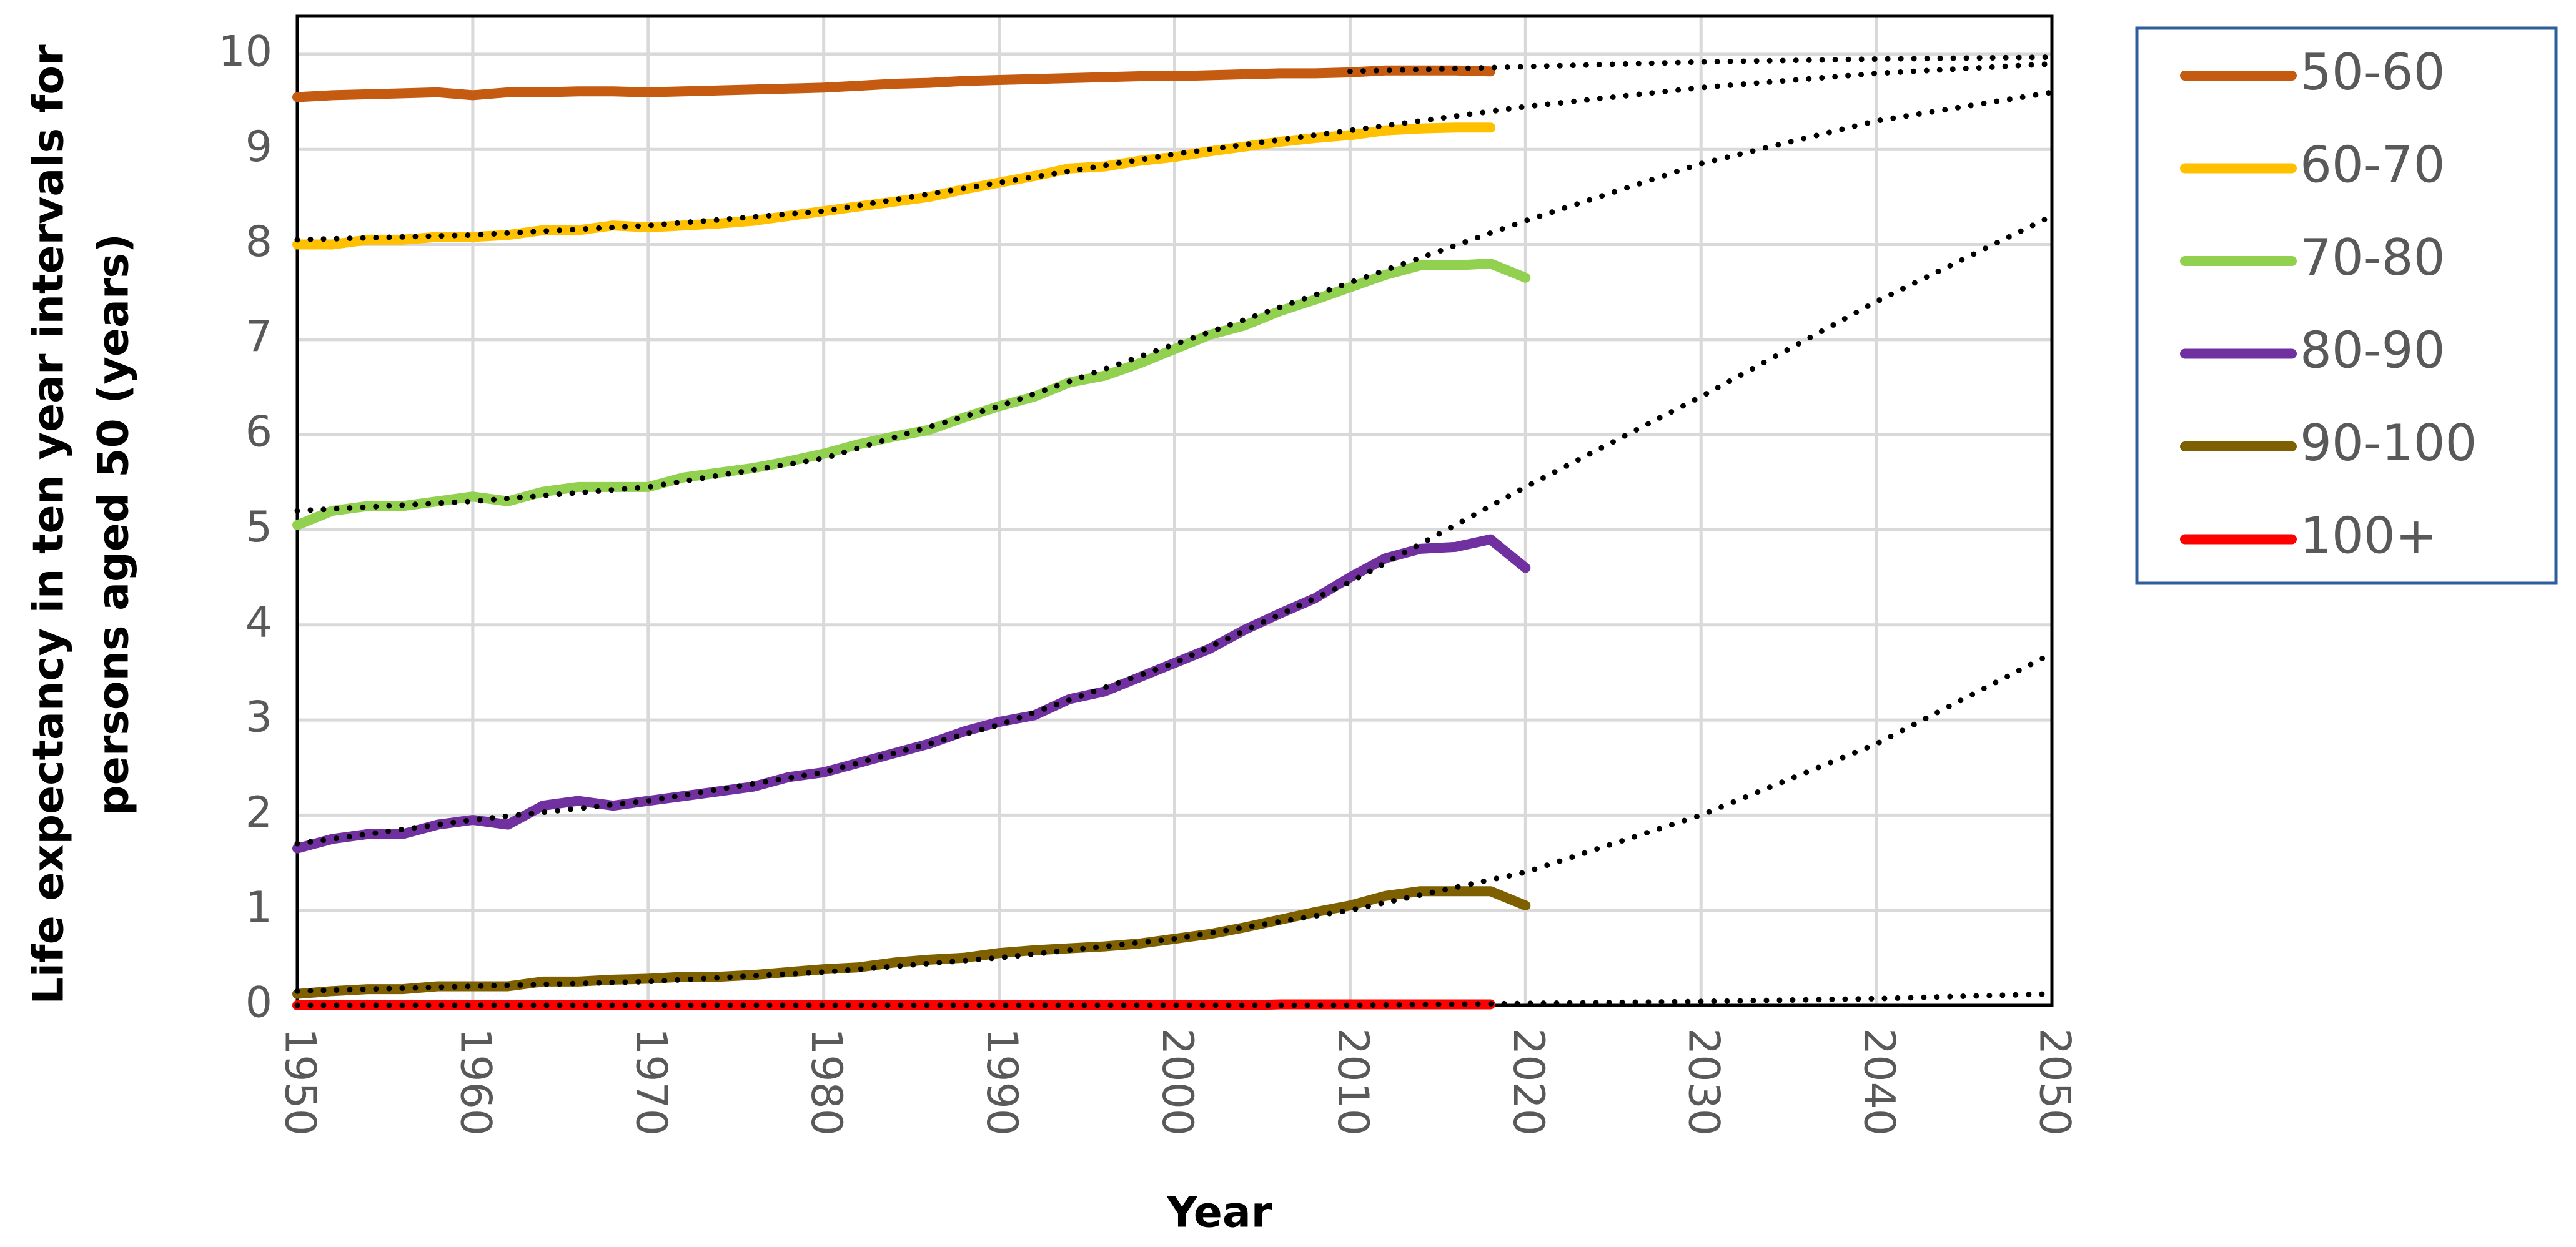 The width and height of the screenshot is (2576, 1247). Describe the element at coordinates (2388, 443) in the screenshot. I see `legend-label: 90-100` at that location.